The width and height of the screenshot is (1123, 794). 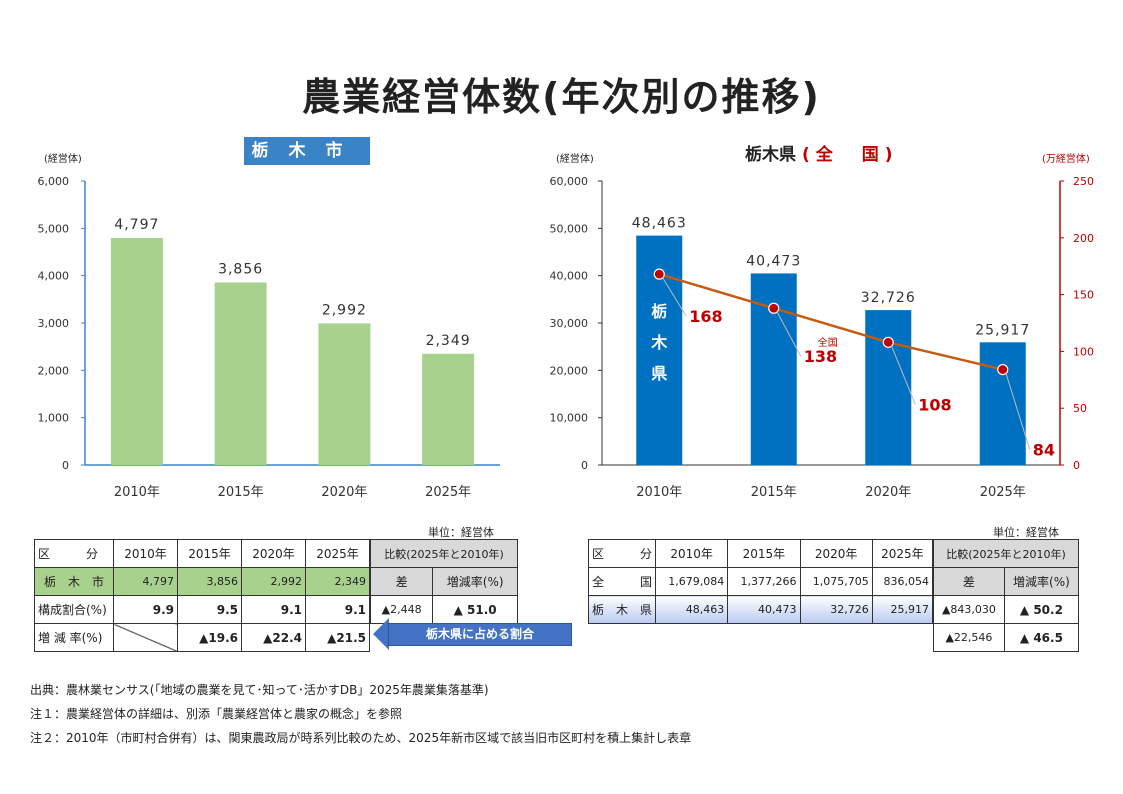 What do you see at coordinates (1041, 637) in the screenshot?
I see `right-compare-rate: ▲ 46.5` at bounding box center [1041, 637].